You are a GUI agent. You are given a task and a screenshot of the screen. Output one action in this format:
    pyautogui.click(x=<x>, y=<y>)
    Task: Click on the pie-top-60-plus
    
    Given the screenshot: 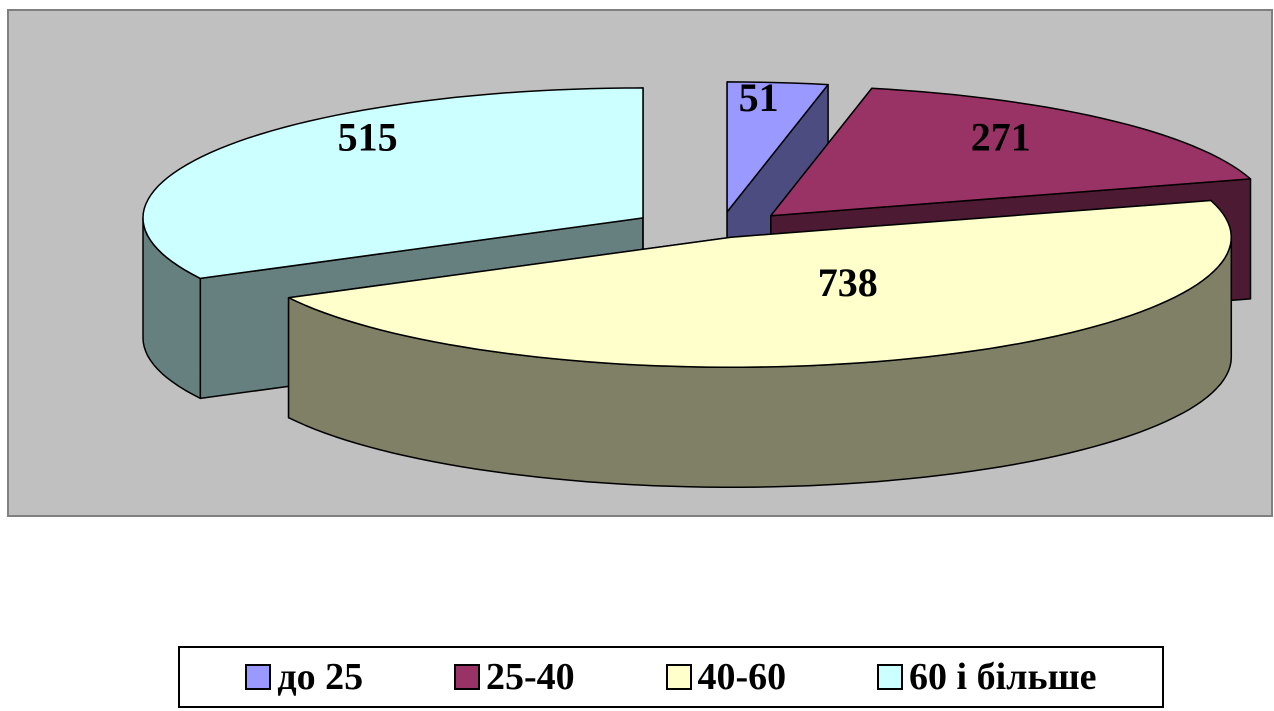 What is the action you would take?
    pyautogui.click(x=393, y=183)
    